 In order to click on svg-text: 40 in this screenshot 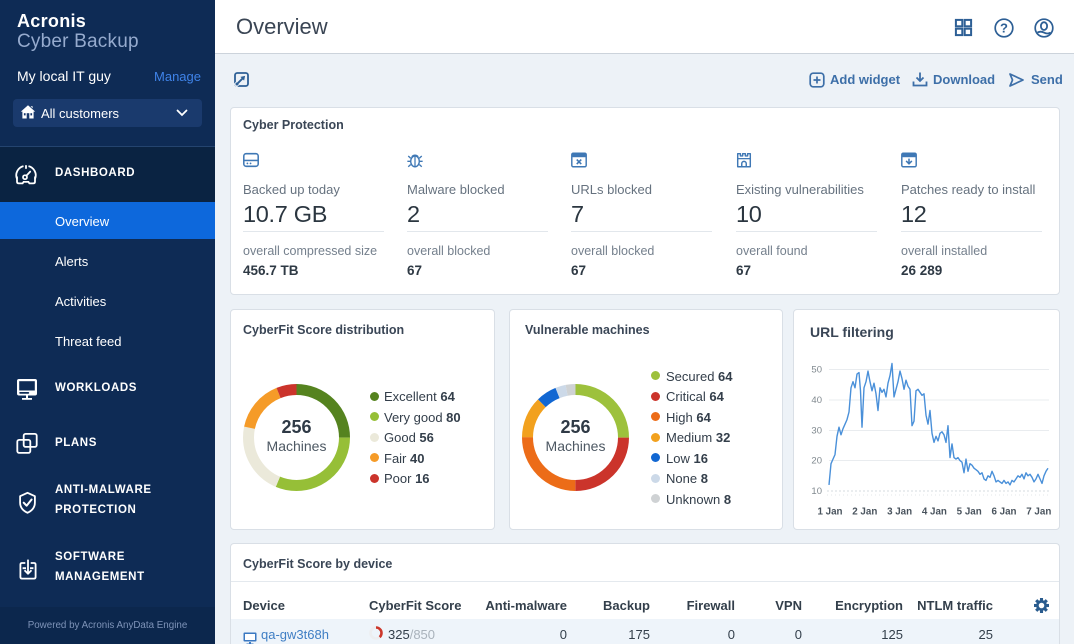, I will do `click(816, 400)`.